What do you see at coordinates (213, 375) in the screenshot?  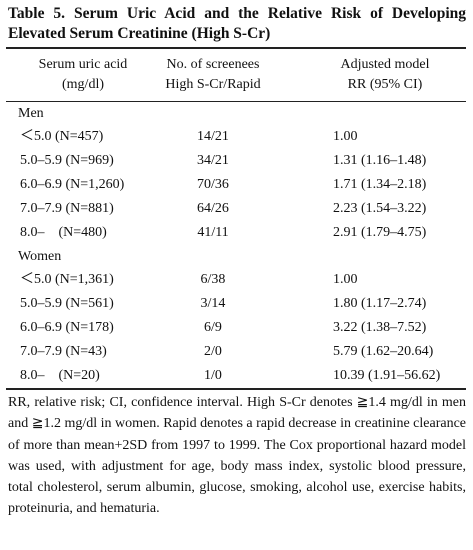 I see `cell: 1/0` at bounding box center [213, 375].